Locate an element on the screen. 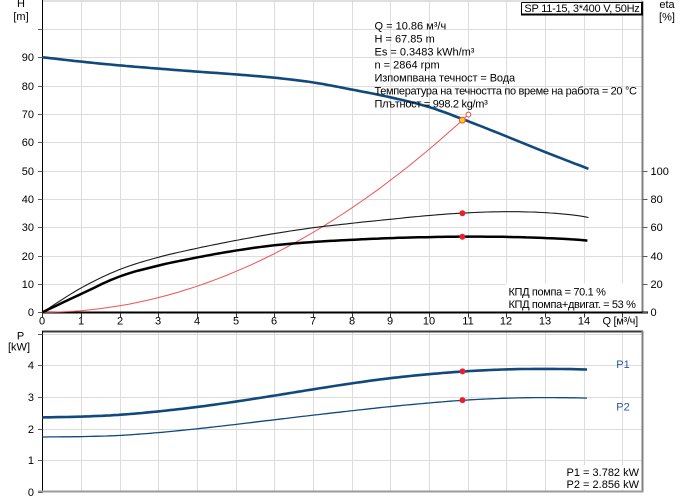 The width and height of the screenshot is (691, 500). svg-text: H = 67.85 m is located at coordinates (405, 39).